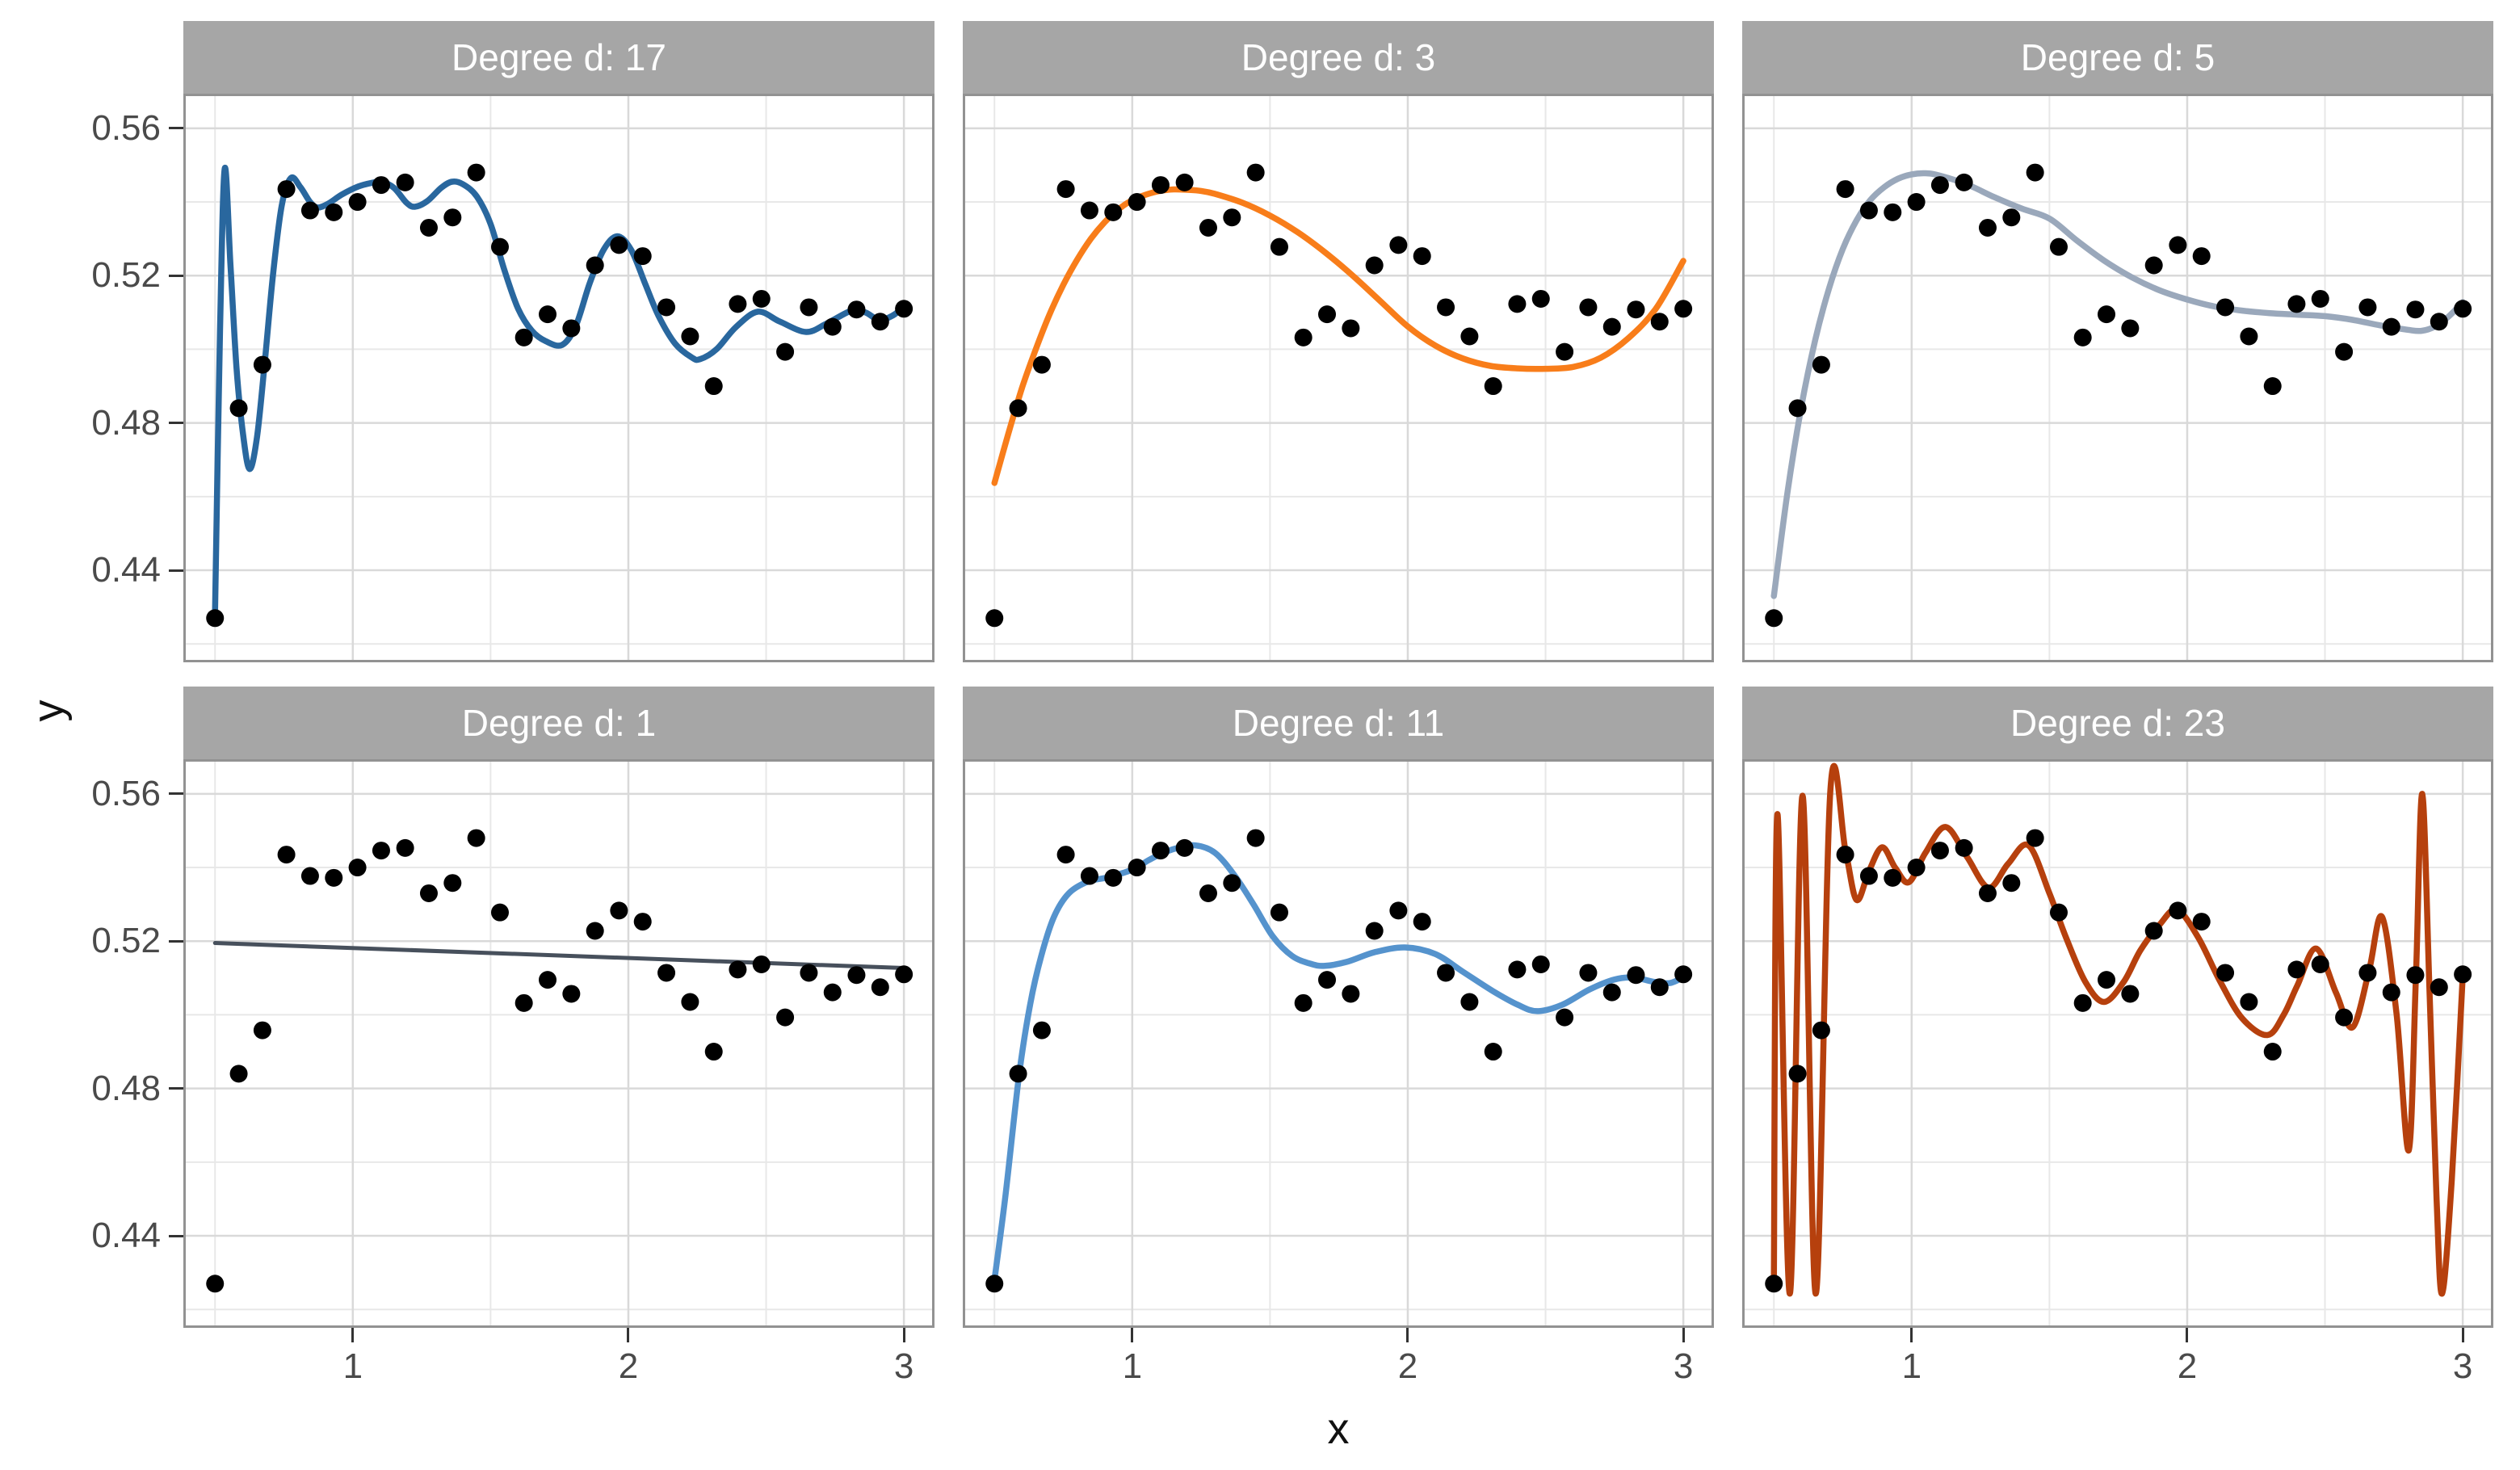 The image size is (2520, 1470). I want to click on facet-panel-degree-3: Degree d: 3, so click(1338, 341).